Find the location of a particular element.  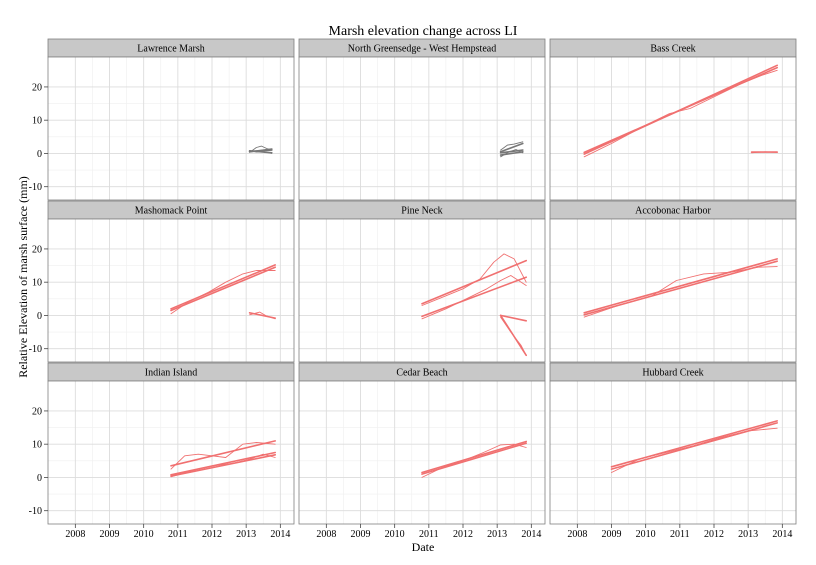

x-axis-label: Date is located at coordinates (423, 547).